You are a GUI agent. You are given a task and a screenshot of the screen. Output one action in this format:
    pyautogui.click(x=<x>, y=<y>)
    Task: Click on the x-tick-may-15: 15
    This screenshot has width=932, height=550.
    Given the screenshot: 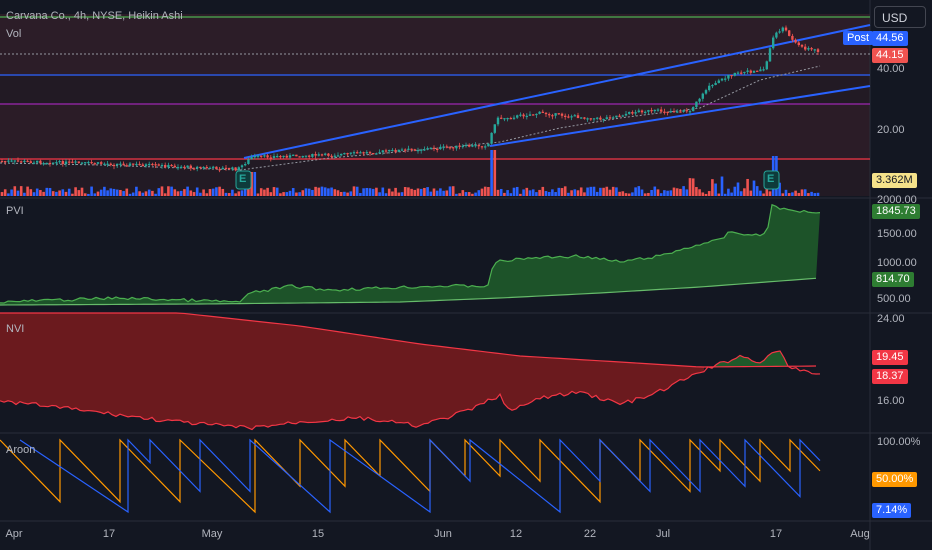 What is the action you would take?
    pyautogui.click(x=318, y=534)
    